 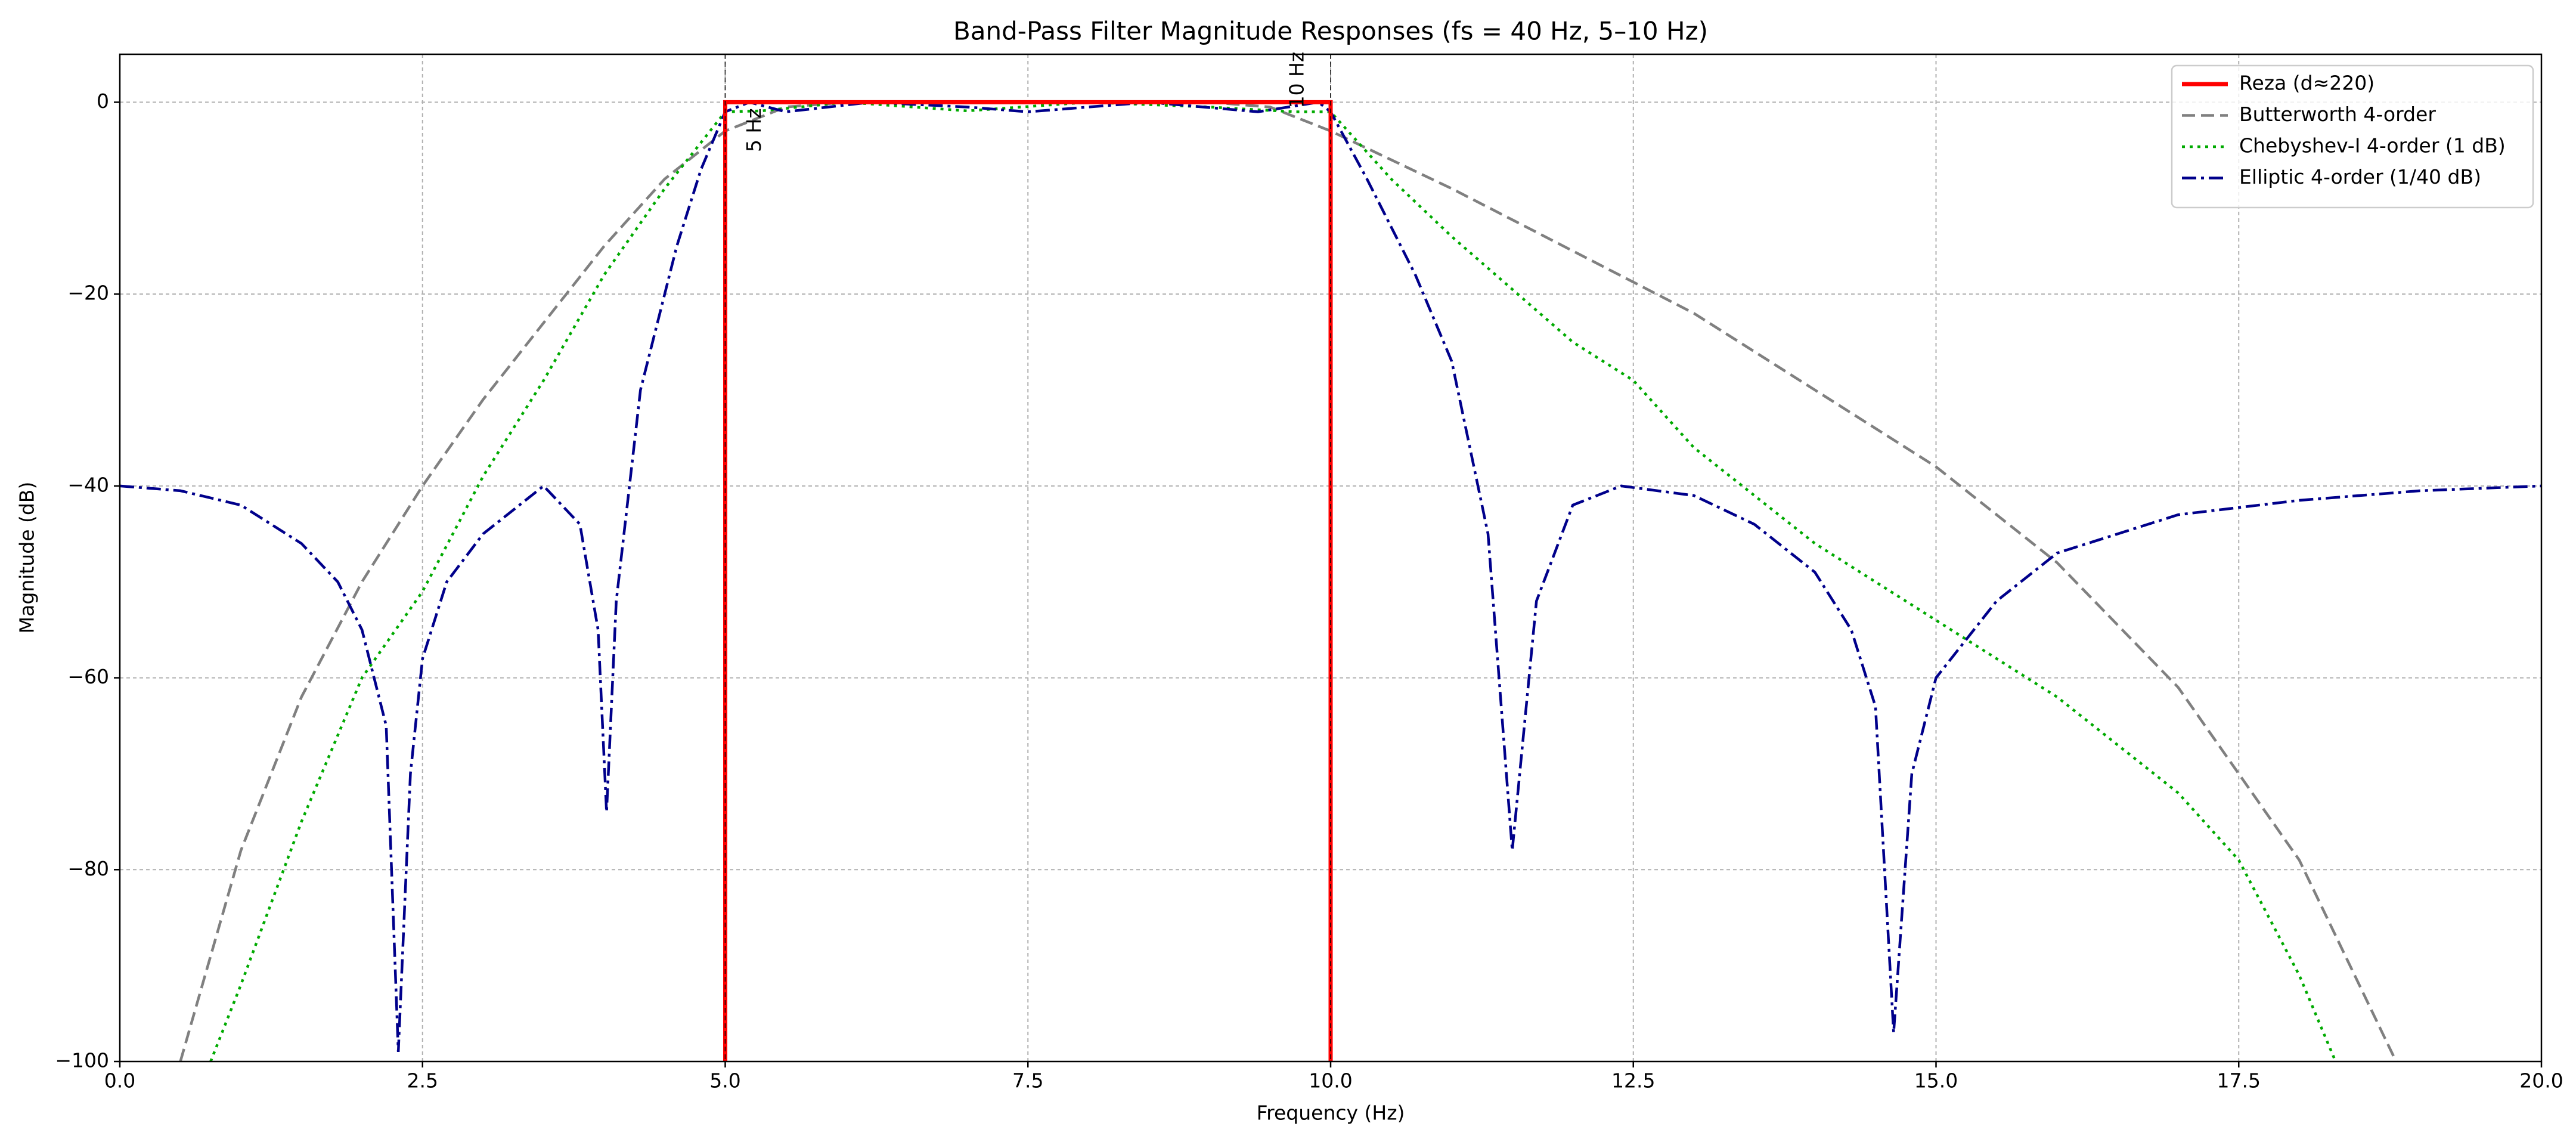 I want to click on legend-box, so click(x=2352, y=136).